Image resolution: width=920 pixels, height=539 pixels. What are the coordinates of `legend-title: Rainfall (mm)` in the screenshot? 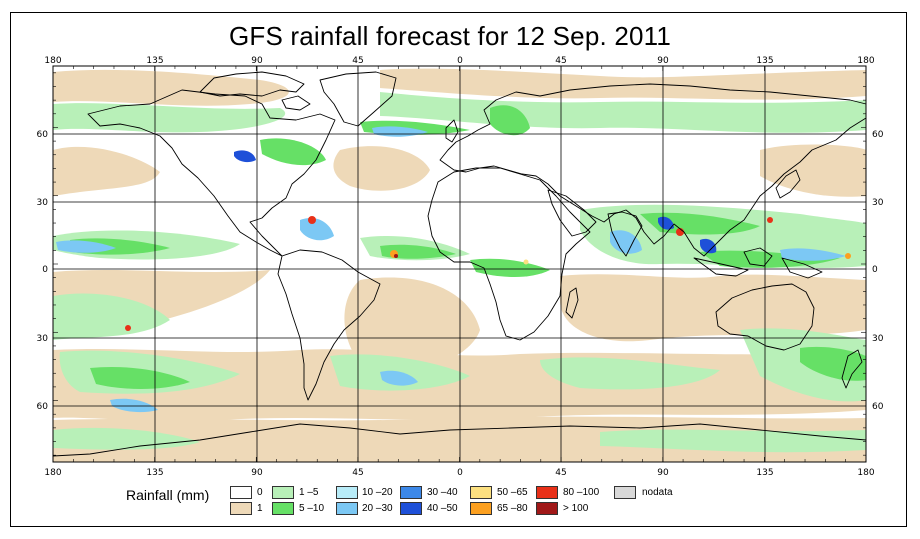 It's located at (168, 495).